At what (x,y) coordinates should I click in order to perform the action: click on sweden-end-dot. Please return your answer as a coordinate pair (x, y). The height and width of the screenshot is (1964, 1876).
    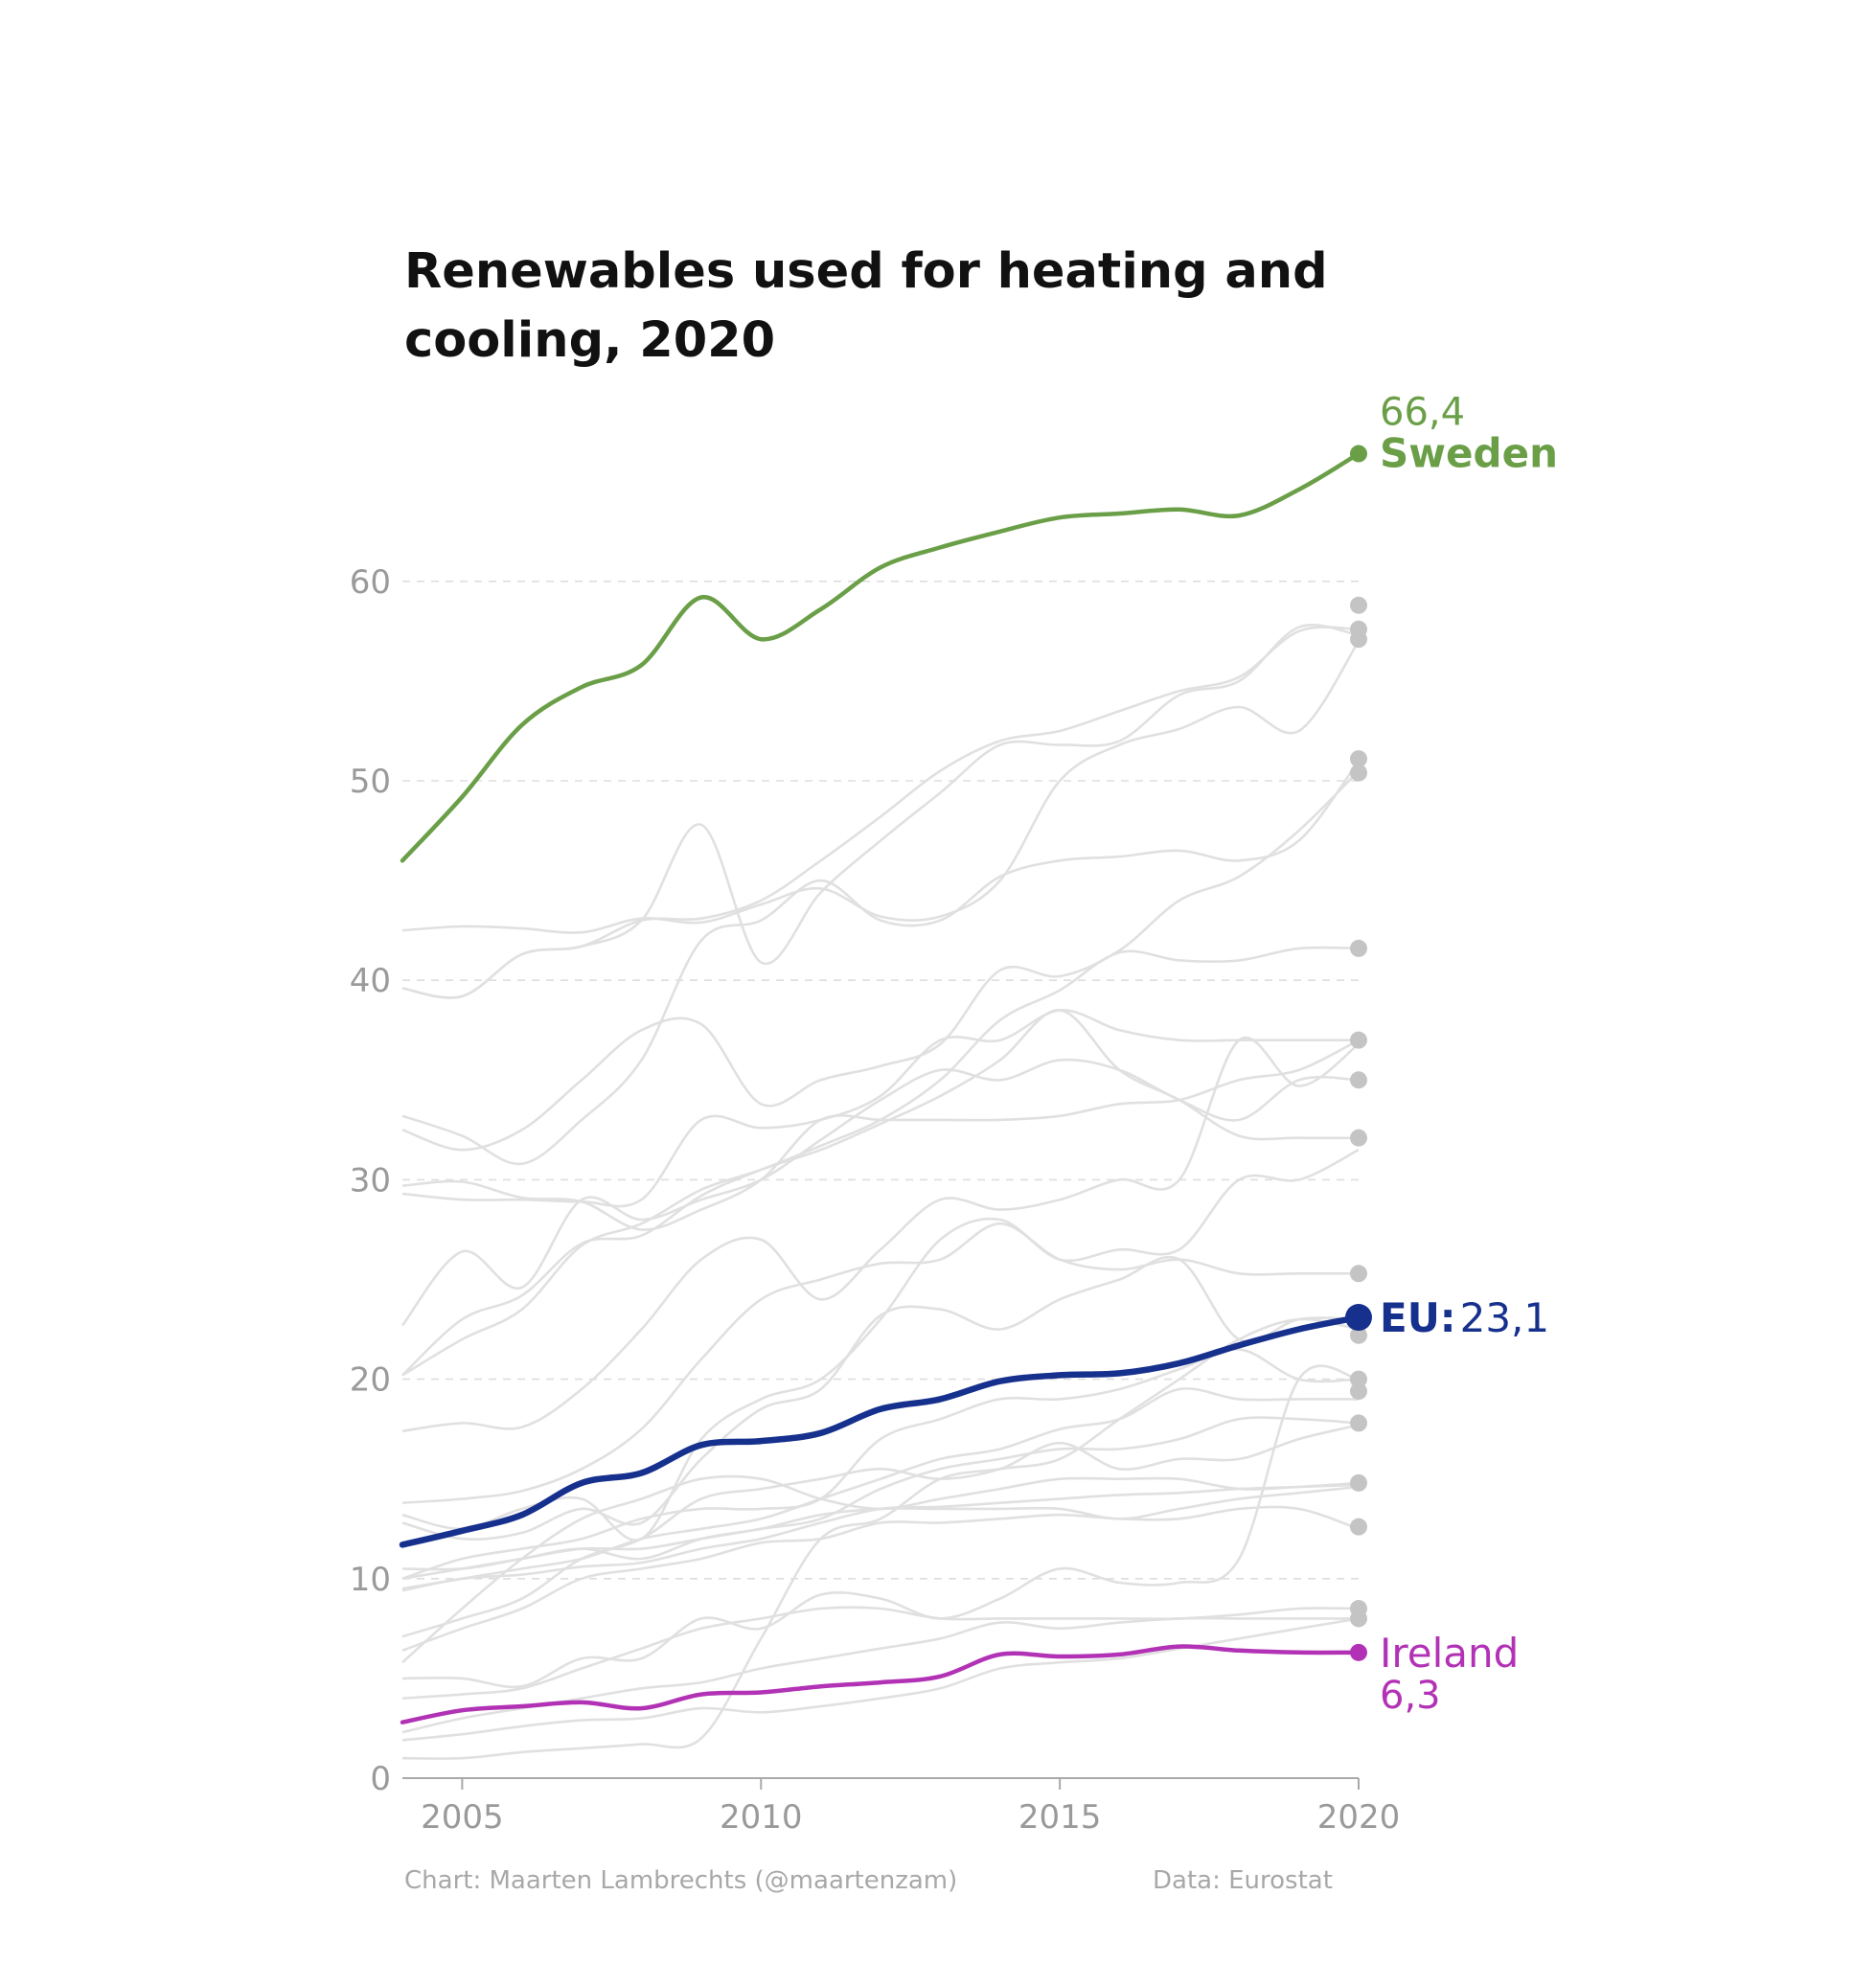
    Looking at the image, I should click on (1359, 454).